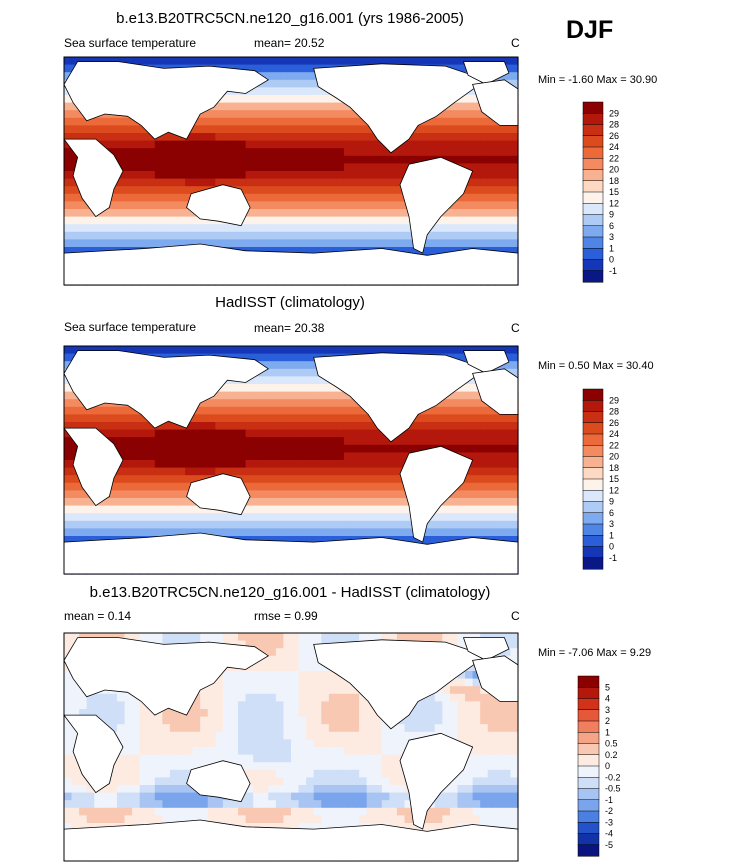 This screenshot has width=733, height=866. Describe the element at coordinates (593, 428) in the screenshot. I see `colorbar-swatch` at that location.